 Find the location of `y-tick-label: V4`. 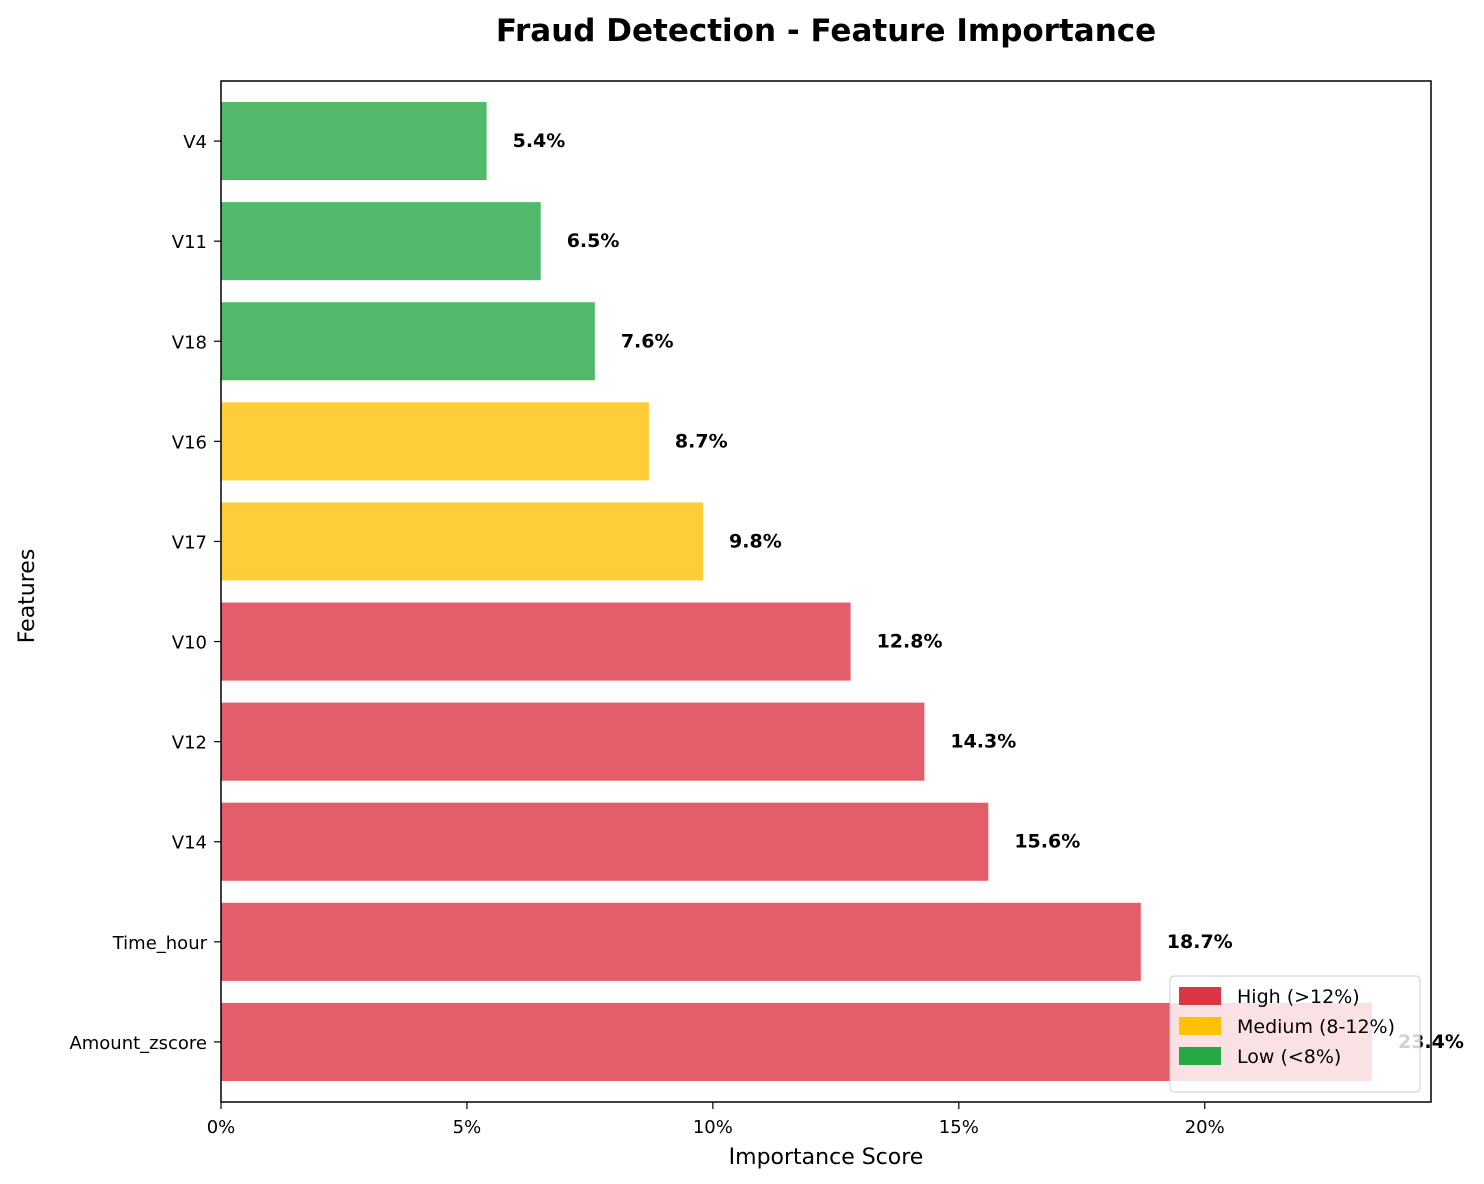

y-tick-label: V4 is located at coordinates (195, 142).